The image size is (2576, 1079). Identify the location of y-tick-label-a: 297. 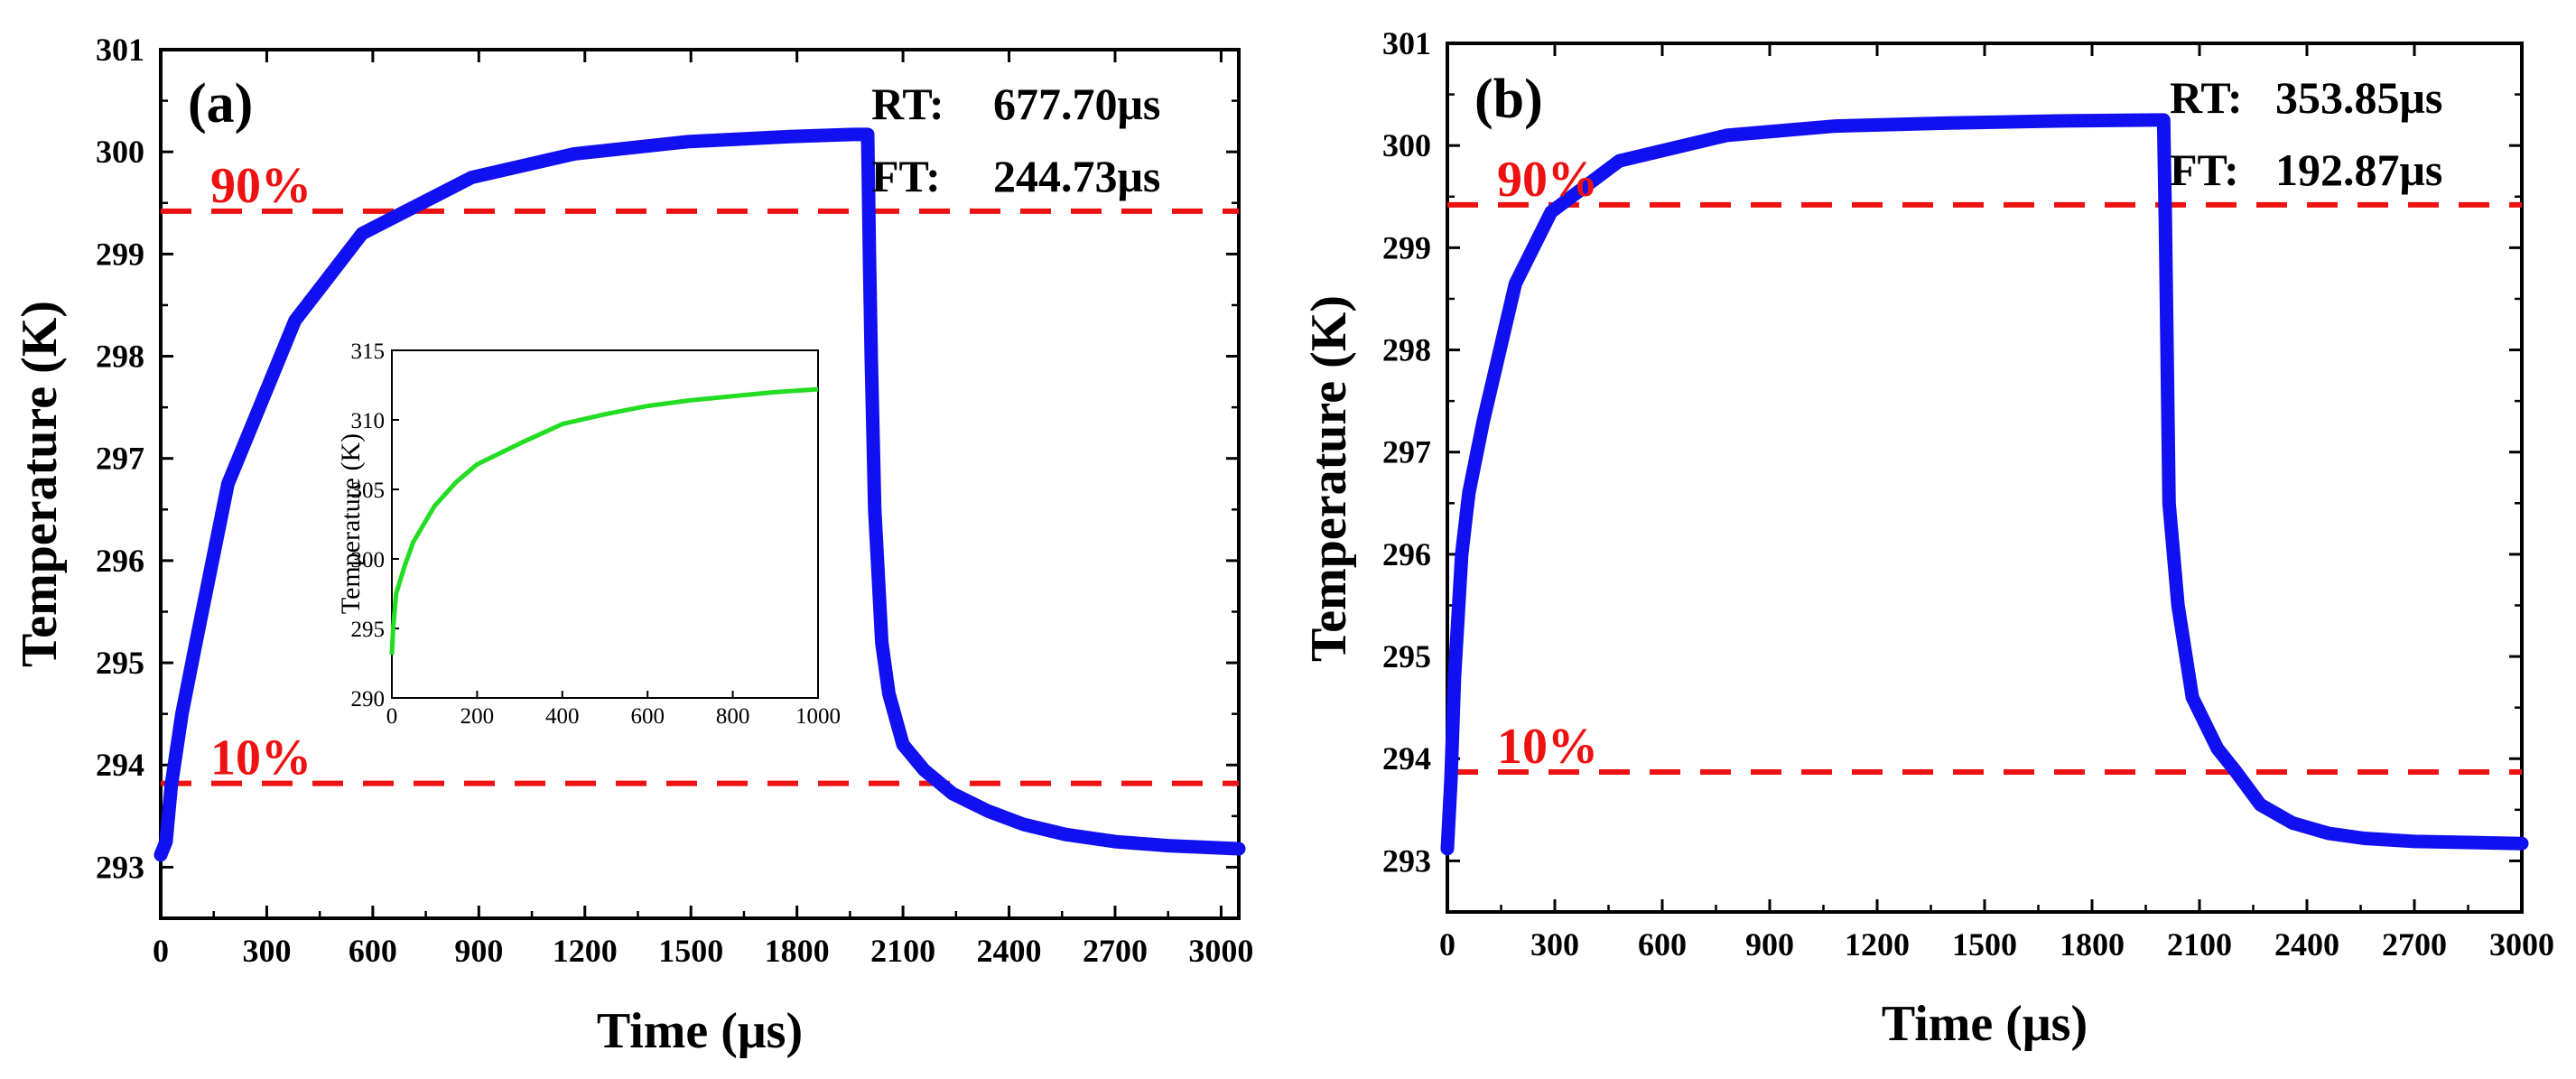
(120, 459).